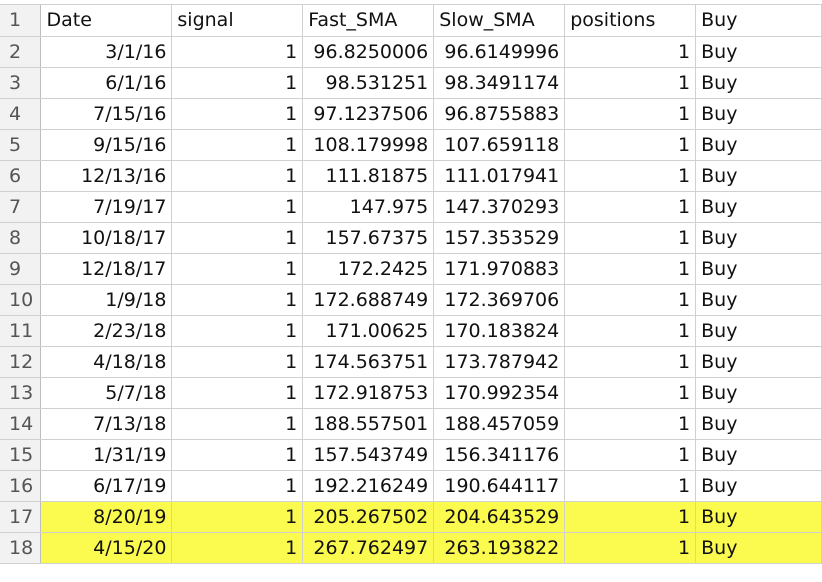 The width and height of the screenshot is (822, 582). What do you see at coordinates (106, 145) in the screenshot?
I see `cell-date: 9/15/16` at bounding box center [106, 145].